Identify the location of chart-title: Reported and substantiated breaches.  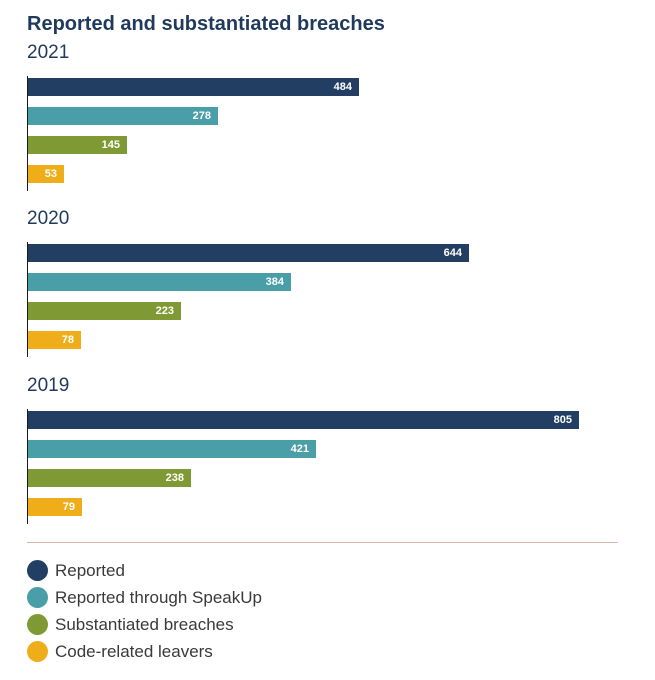
(206, 24).